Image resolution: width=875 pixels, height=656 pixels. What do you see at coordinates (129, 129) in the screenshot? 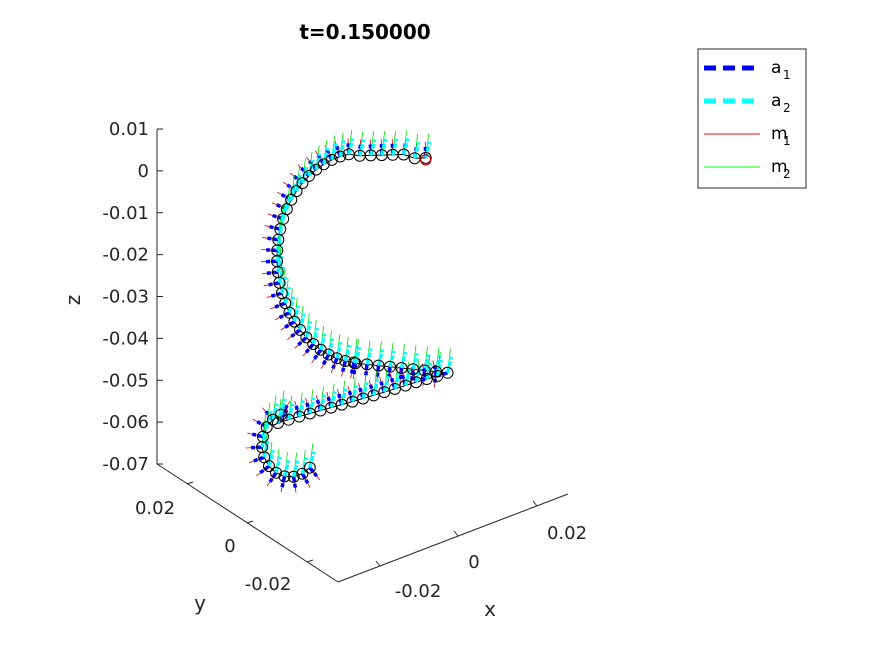
I see `z-tick-label: 0.01` at bounding box center [129, 129].